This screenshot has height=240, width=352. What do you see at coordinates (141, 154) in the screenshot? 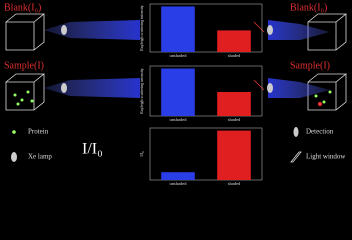
I see `y-axis-label: I/I₀` at bounding box center [141, 154].